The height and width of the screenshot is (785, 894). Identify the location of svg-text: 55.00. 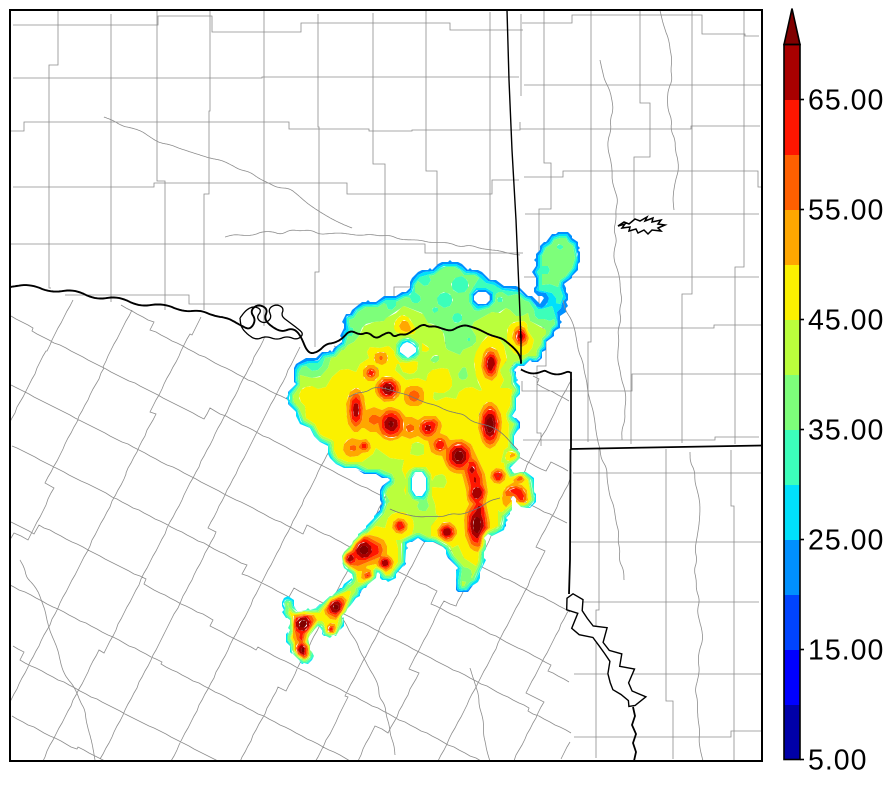
(846, 211).